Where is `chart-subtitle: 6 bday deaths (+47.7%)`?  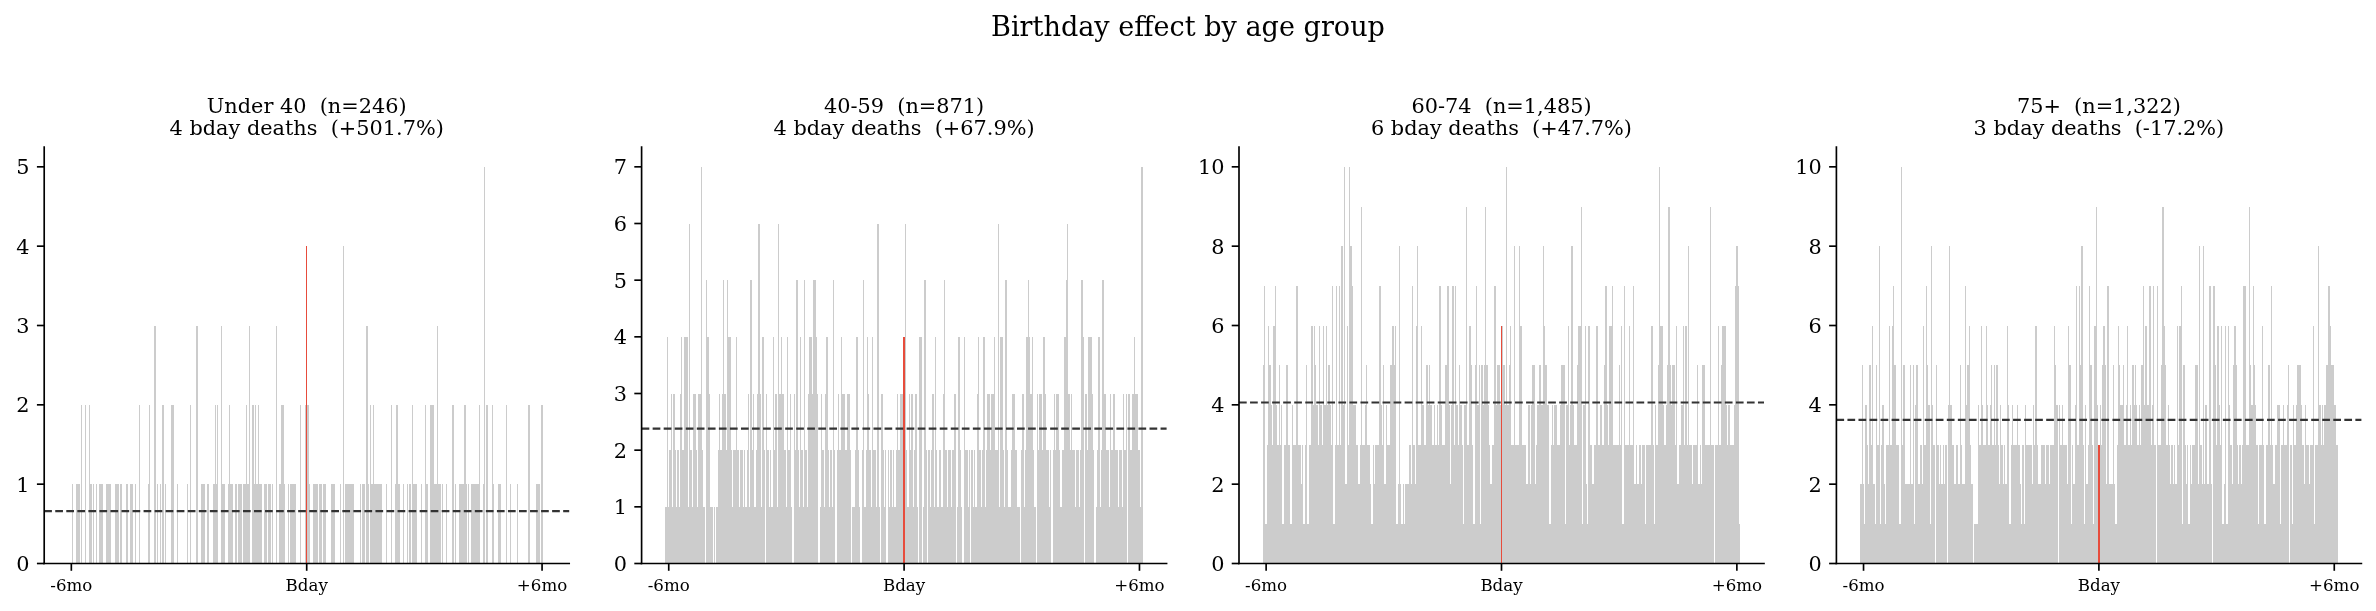
chart-subtitle: 6 bday deaths (+47.7%) is located at coordinates (1501, 128).